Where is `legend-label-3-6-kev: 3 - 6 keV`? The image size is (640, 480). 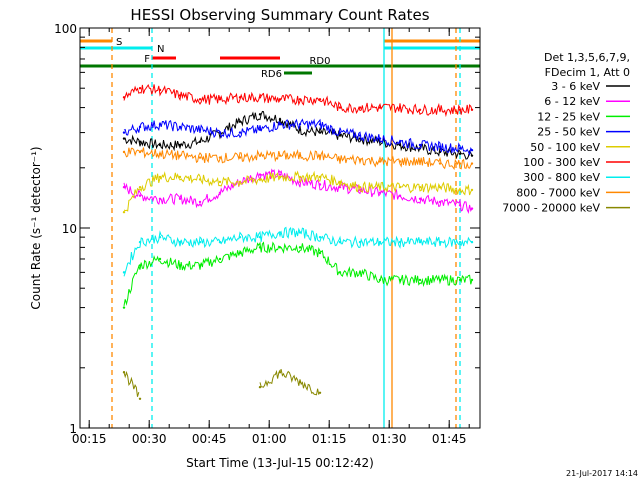 legend-label-3-6-kev: 3 - 6 keV is located at coordinates (575, 86).